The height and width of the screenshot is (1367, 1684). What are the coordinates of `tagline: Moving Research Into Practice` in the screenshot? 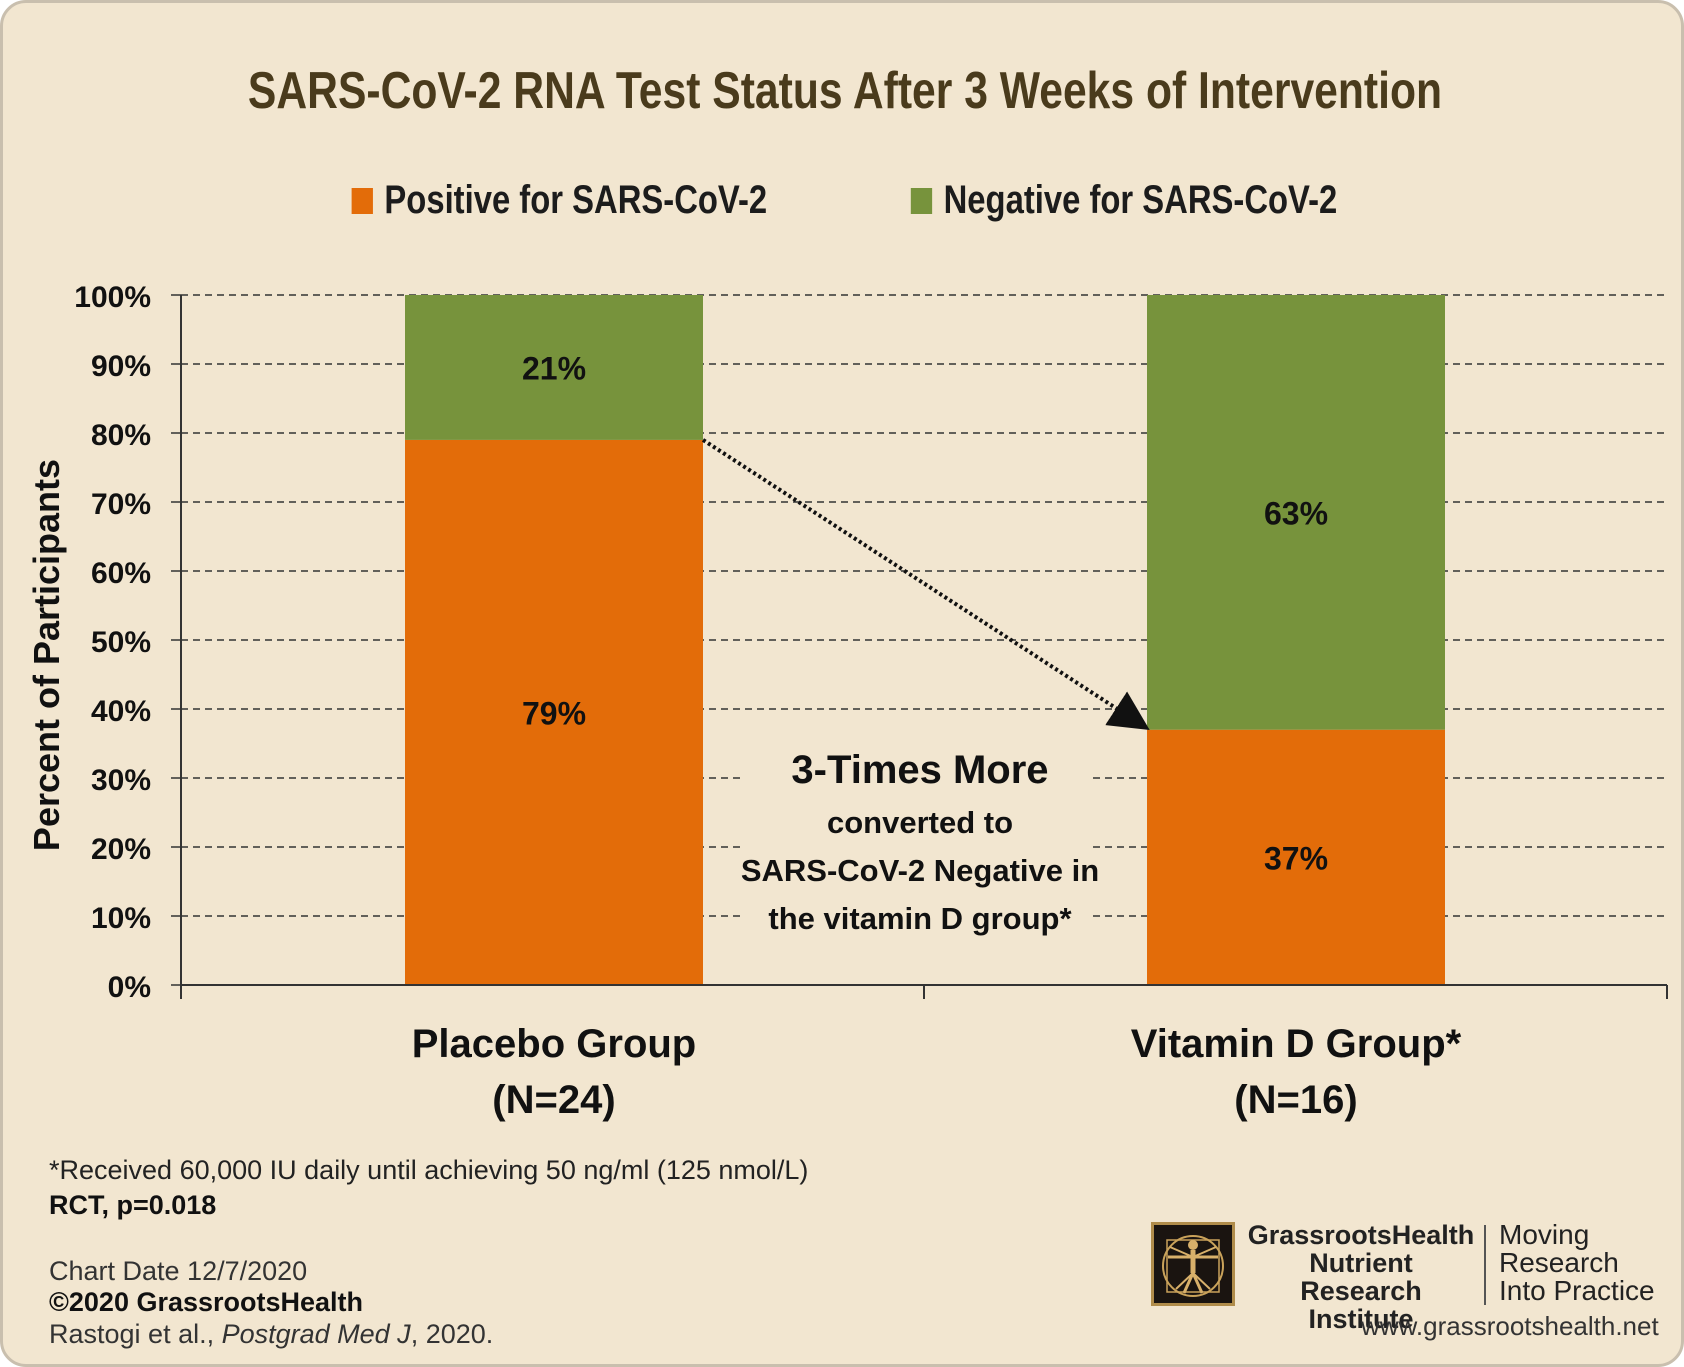 It's located at (1577, 1263).